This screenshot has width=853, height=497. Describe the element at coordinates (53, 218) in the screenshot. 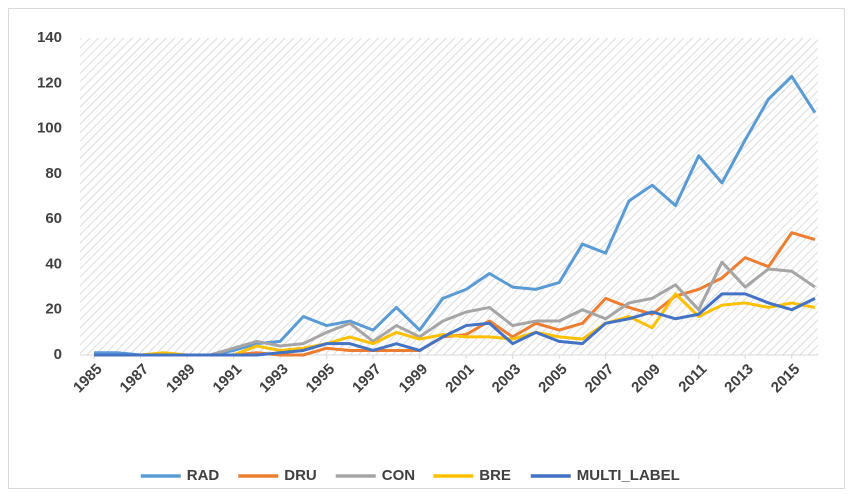

I see `y-tick-label: 60` at that location.